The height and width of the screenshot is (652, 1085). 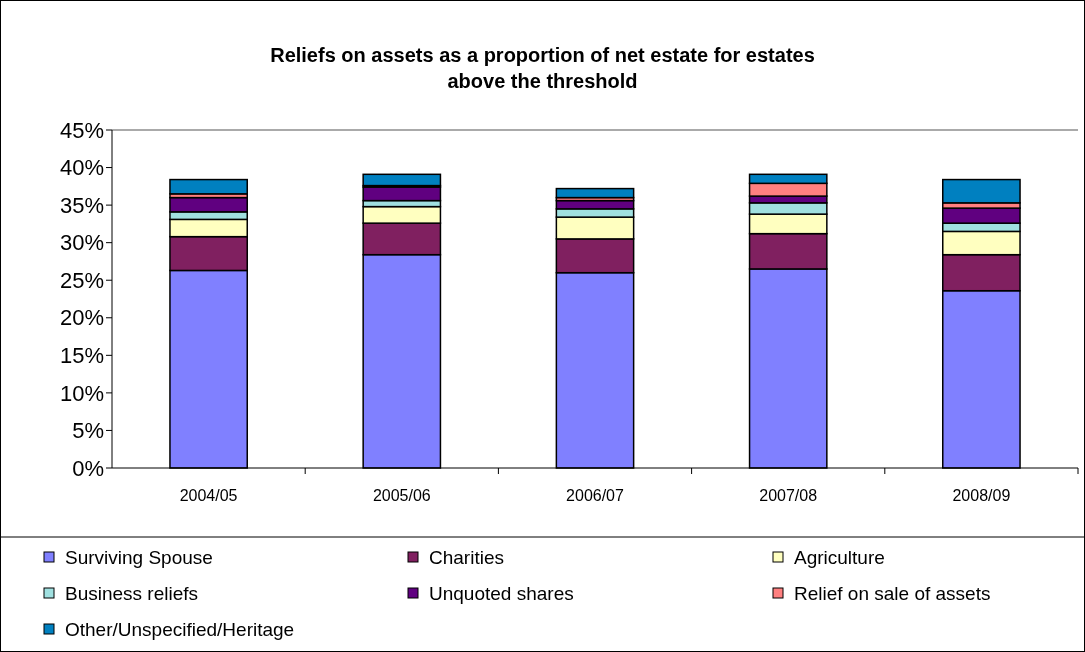 I want to click on y-tick-label: 0%, so click(x=88, y=468).